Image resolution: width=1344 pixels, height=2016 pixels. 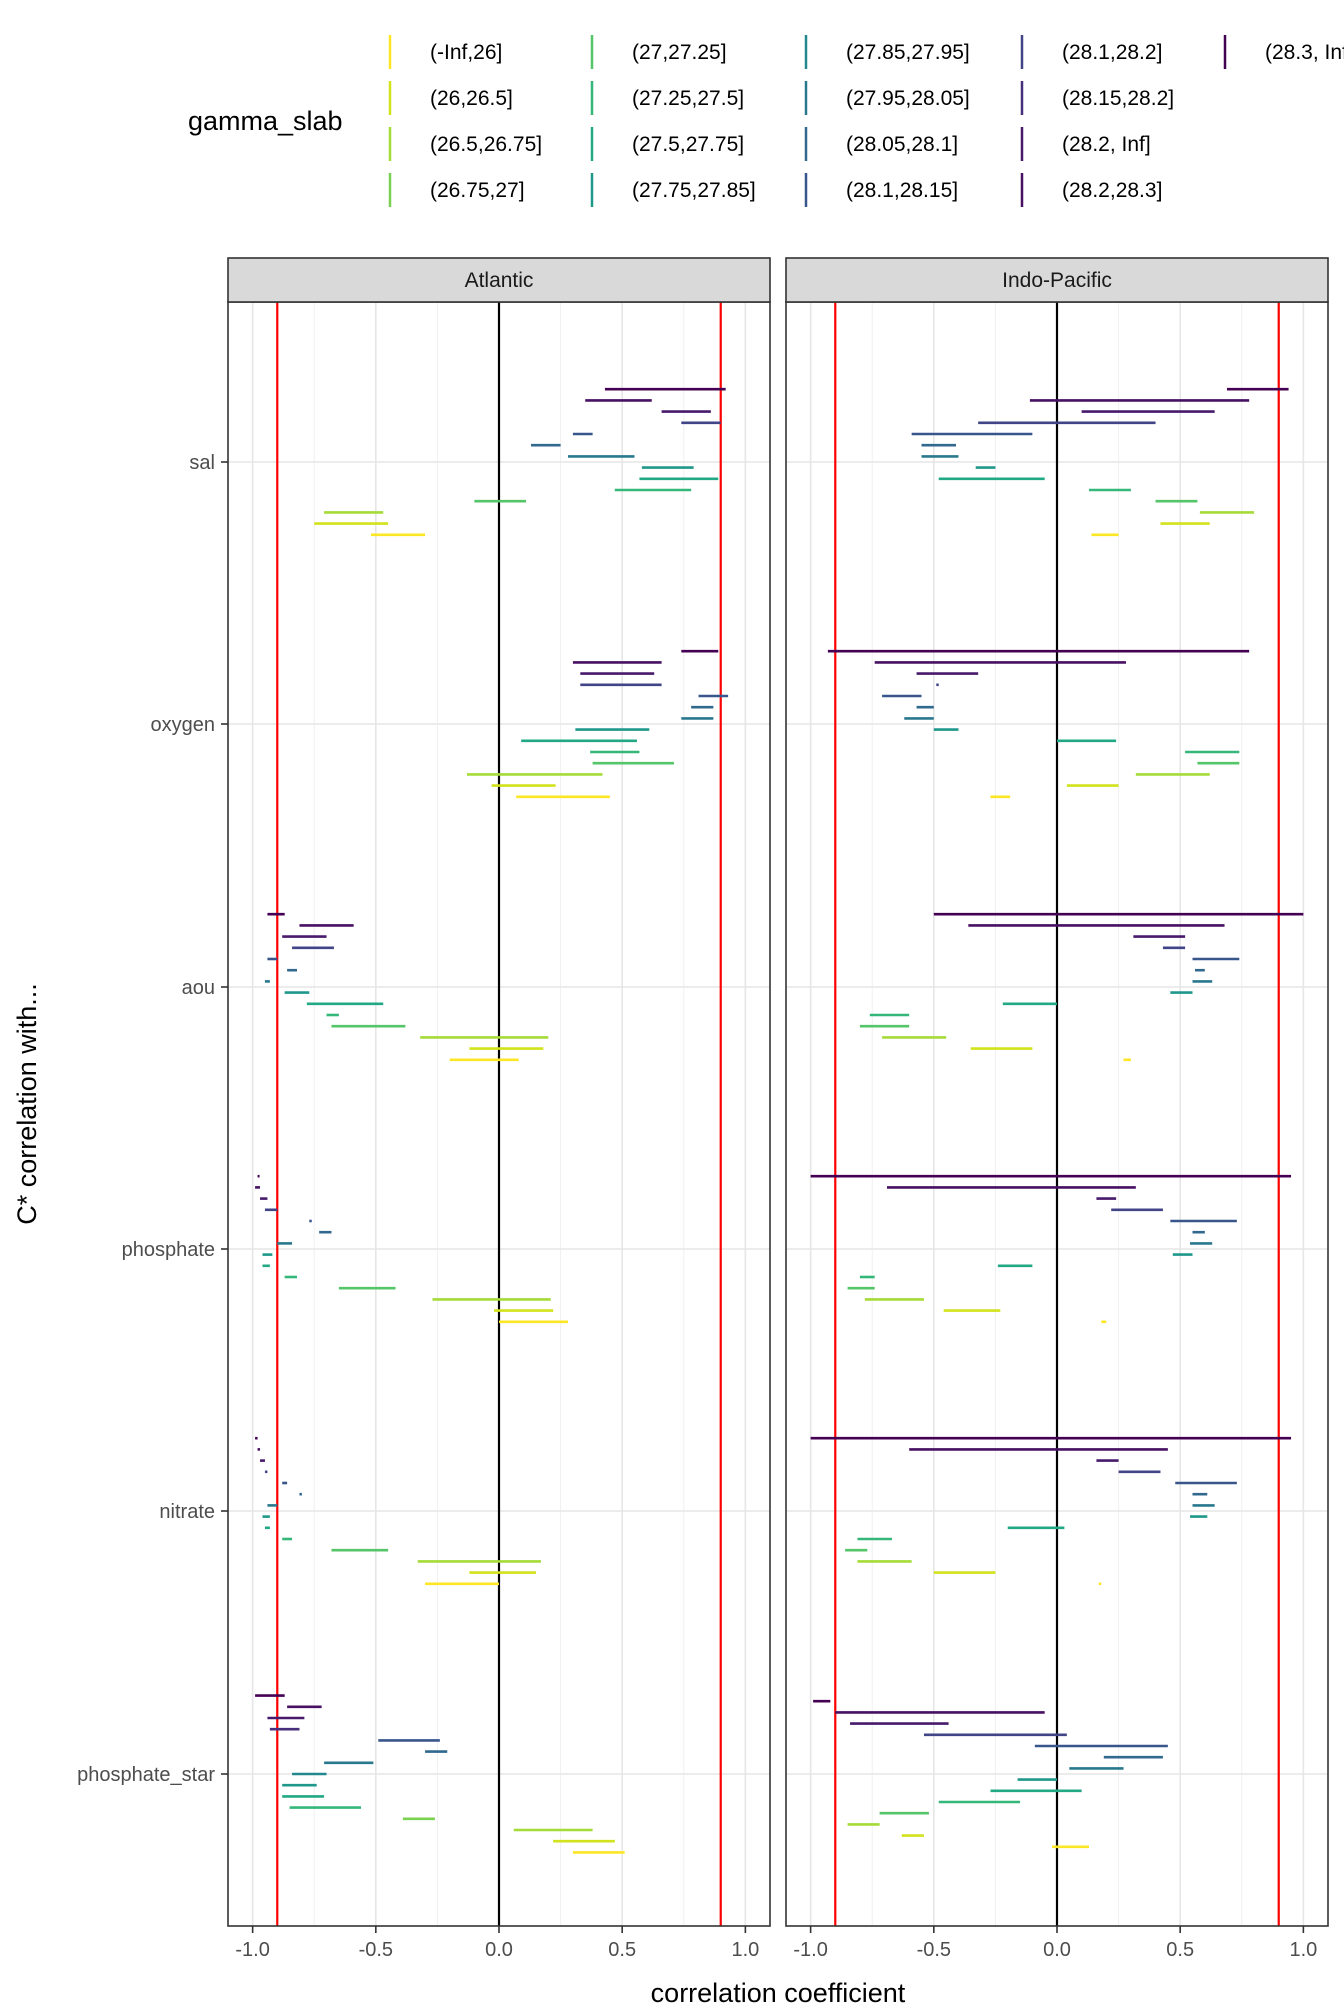 I want to click on legend-entry: (26.5,26.75], so click(x=465, y=144).